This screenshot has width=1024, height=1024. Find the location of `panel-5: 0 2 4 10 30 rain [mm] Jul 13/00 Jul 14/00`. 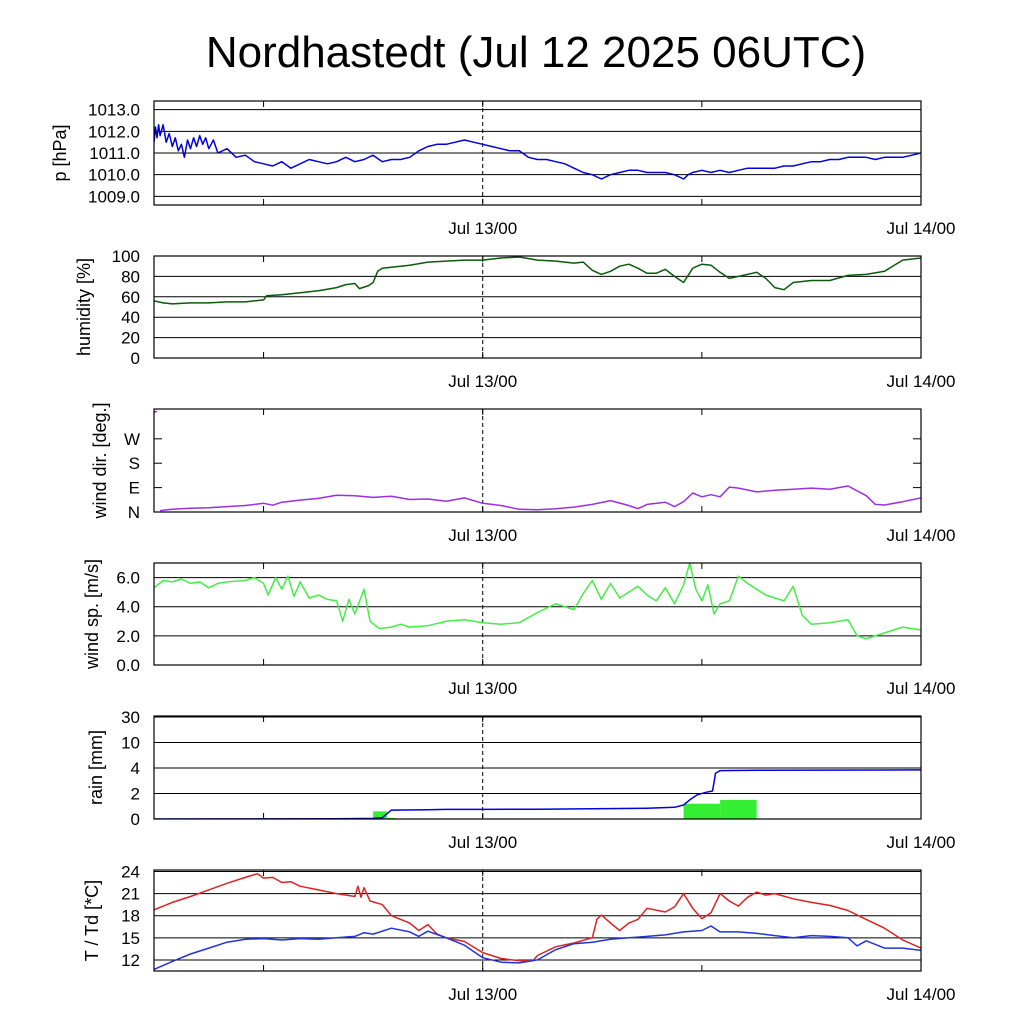

panel-5: 0 2 4 10 30 rain [mm] Jul 13/00 Jul 14/00 is located at coordinates (521, 780).